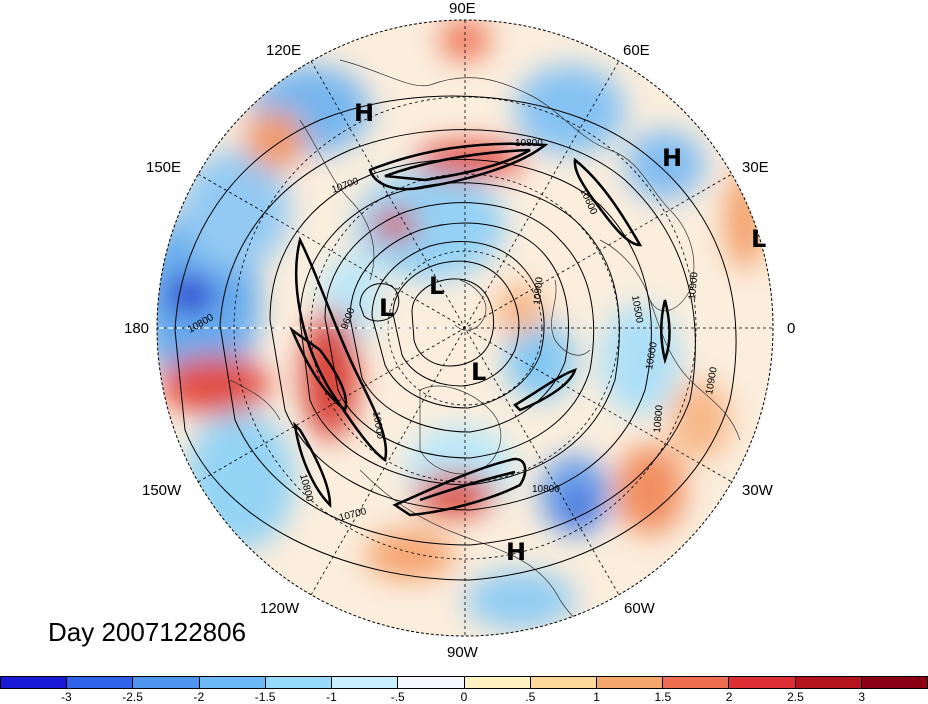 This screenshot has width=928, height=704. Describe the element at coordinates (162, 490) in the screenshot. I see `lon-label-150w: 150W` at that location.